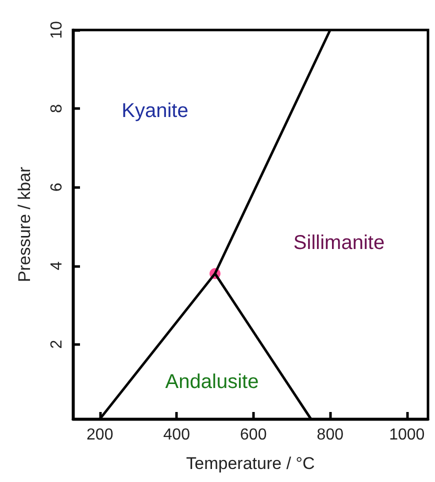 The height and width of the screenshot is (482, 435). What do you see at coordinates (253, 435) in the screenshot?
I see `x-tick-label: 600` at bounding box center [253, 435].